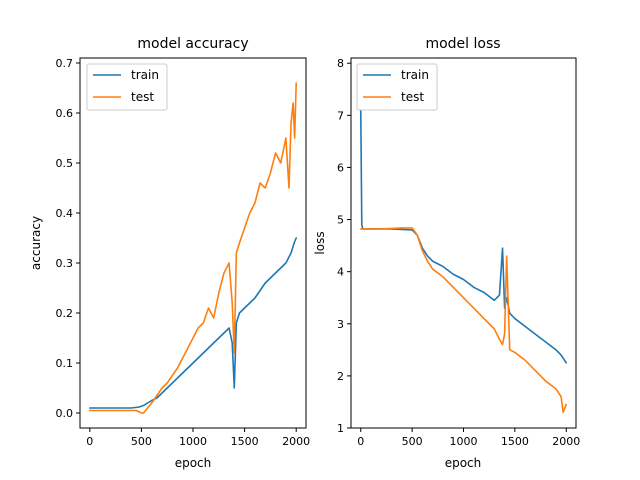 This screenshot has height=480, width=640. What do you see at coordinates (65, 363) in the screenshot?
I see `accuracy-ytick-label: 0.1` at bounding box center [65, 363].